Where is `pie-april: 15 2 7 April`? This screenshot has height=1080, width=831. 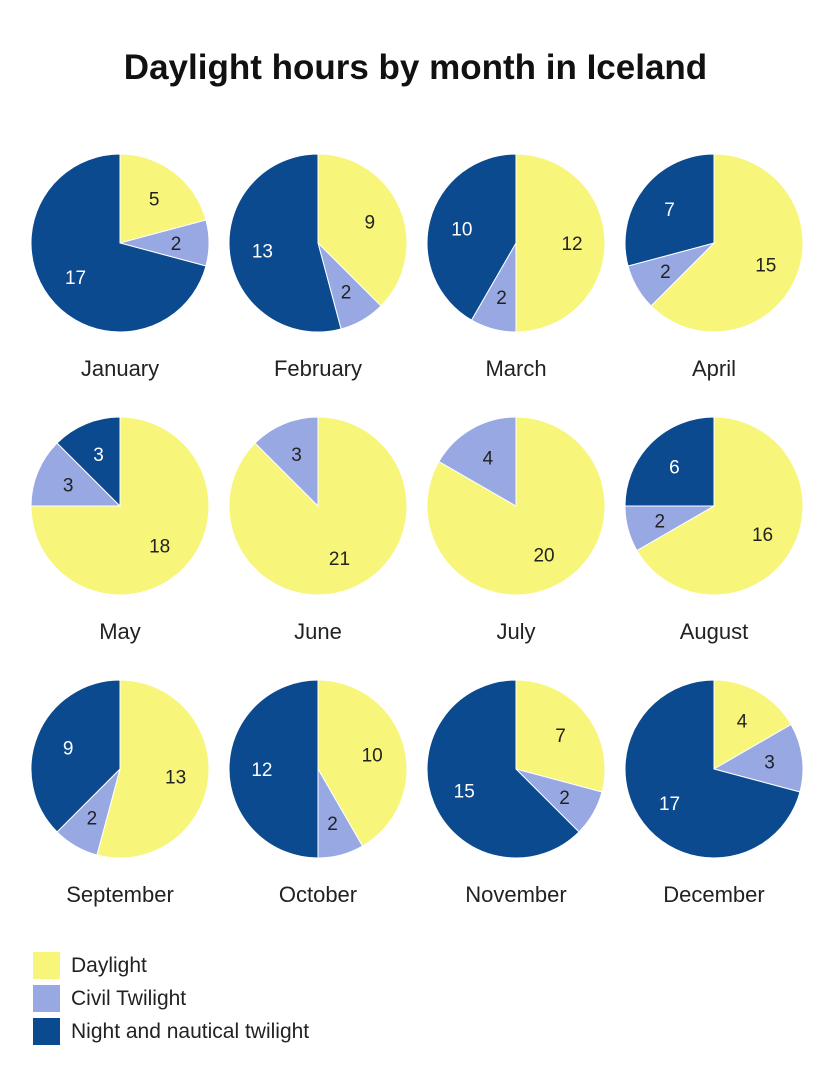
pie-april: 15 2 7 April is located at coordinates (714, 267).